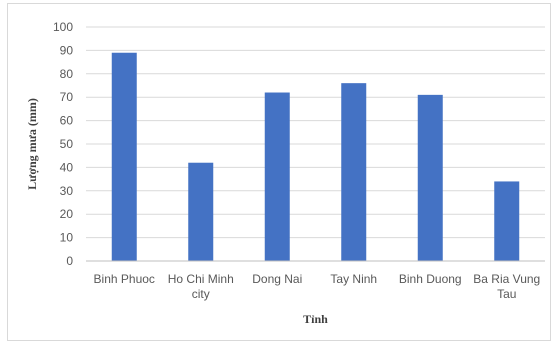 The width and height of the screenshot is (557, 347). What do you see at coordinates (315, 319) in the screenshot?
I see `x-axis-title: Tỉnh` at bounding box center [315, 319].